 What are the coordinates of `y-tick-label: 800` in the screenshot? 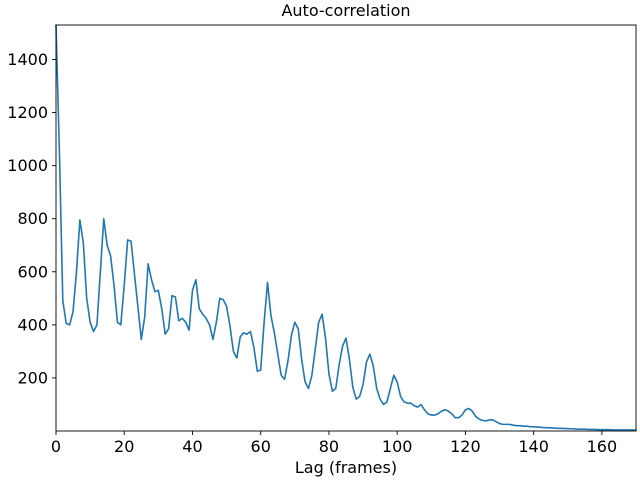 It's located at (32, 218).